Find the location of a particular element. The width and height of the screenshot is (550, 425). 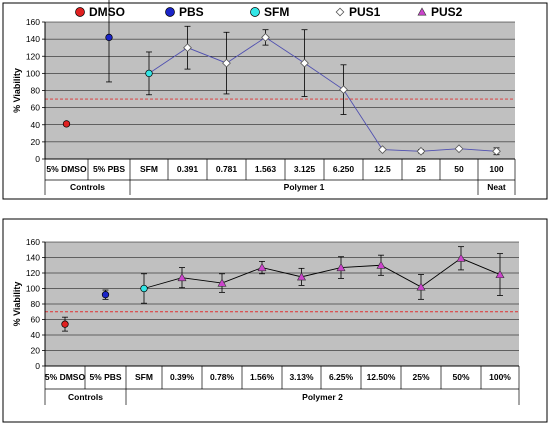

legend-marker-pus2 is located at coordinates (422, 11).